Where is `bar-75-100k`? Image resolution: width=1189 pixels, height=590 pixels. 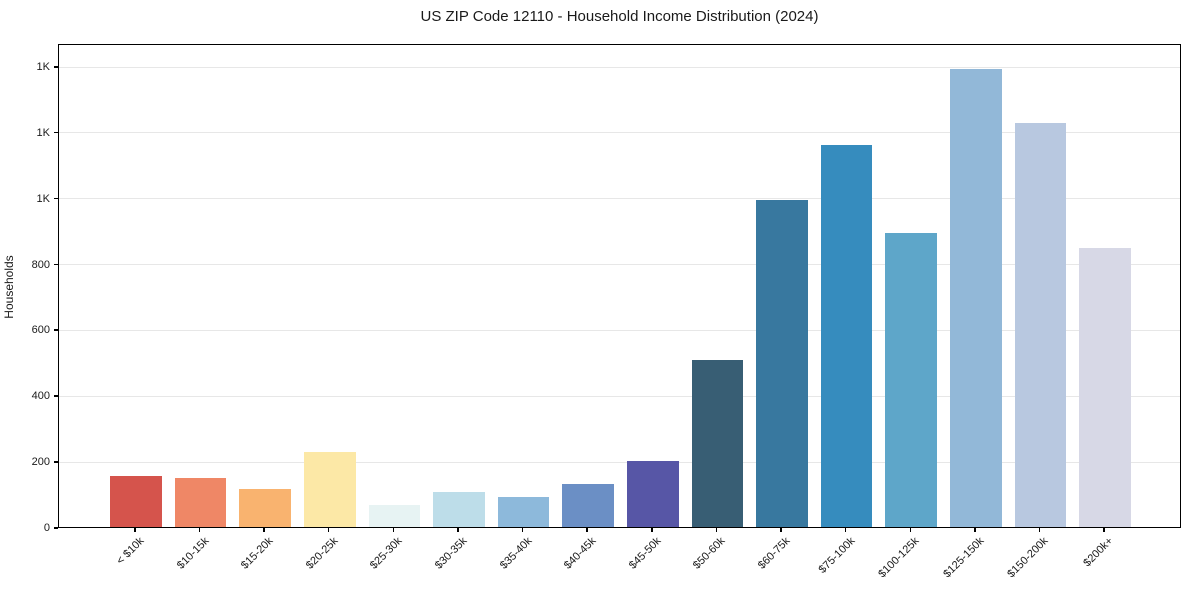 bar-75-100k is located at coordinates (846, 335).